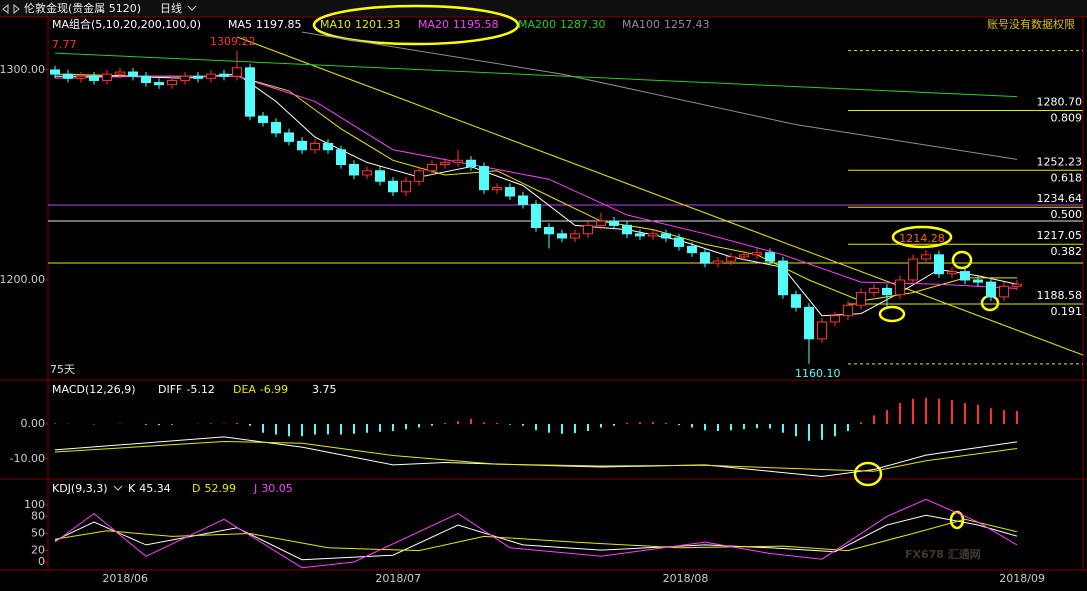  What do you see at coordinates (126, 24) in the screenshot?
I see `indicator-title: MA组合(5,10,20,200,100,0)` at bounding box center [126, 24].